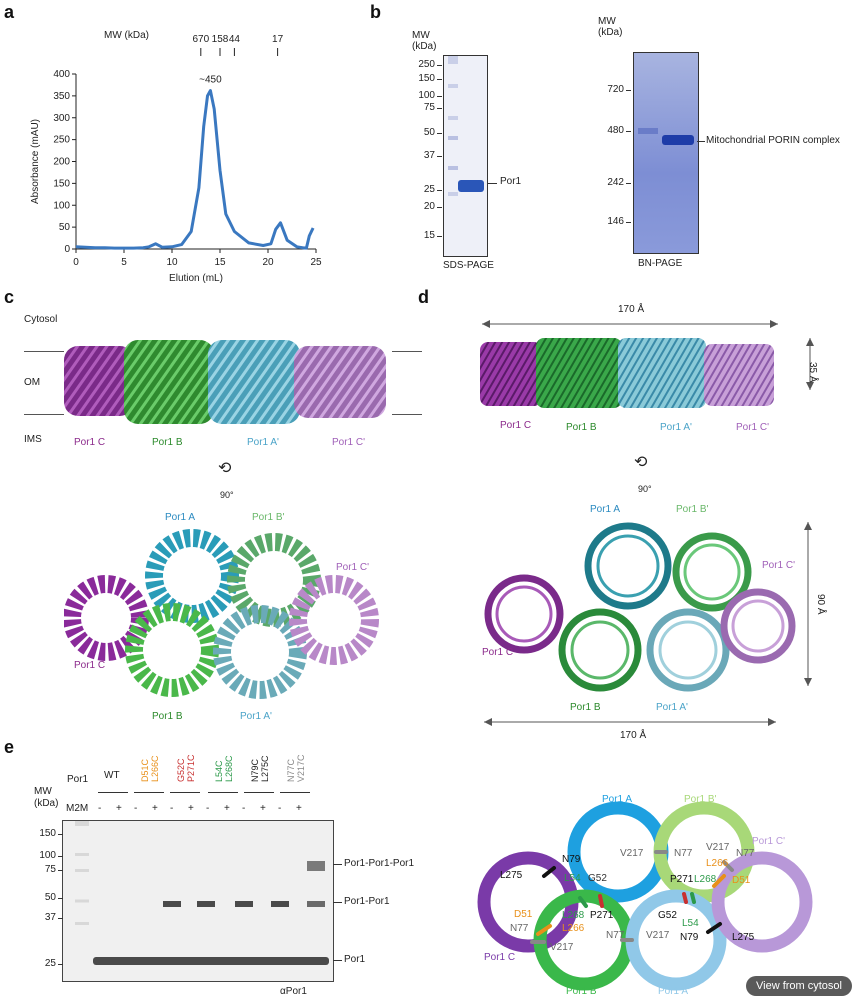  I want to click on top-label-por1-a: Por1 A, so click(180, 517).